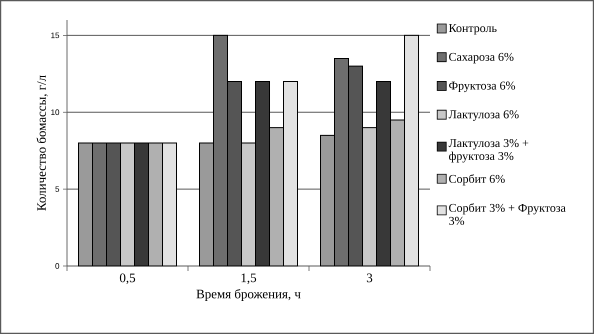 The image size is (594, 334). What do you see at coordinates (483, 115) in the screenshot?
I see `legend-label: Лактулоза 6%` at bounding box center [483, 115].